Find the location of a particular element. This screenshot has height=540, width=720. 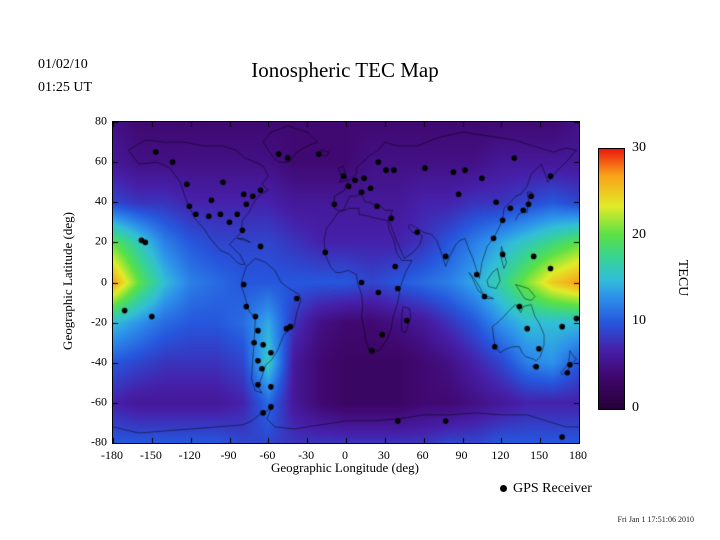

observation-time: 01:25 UT is located at coordinates (65, 87).